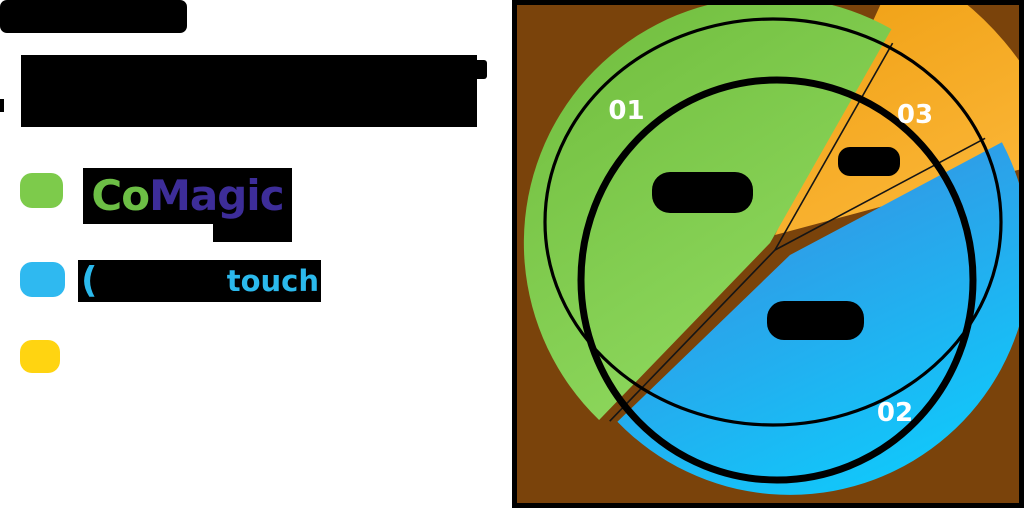 The width and height of the screenshot is (1024, 508). Describe the element at coordinates (2, 105) in the screenshot. I see `title-redacted-glyph-left` at that location.